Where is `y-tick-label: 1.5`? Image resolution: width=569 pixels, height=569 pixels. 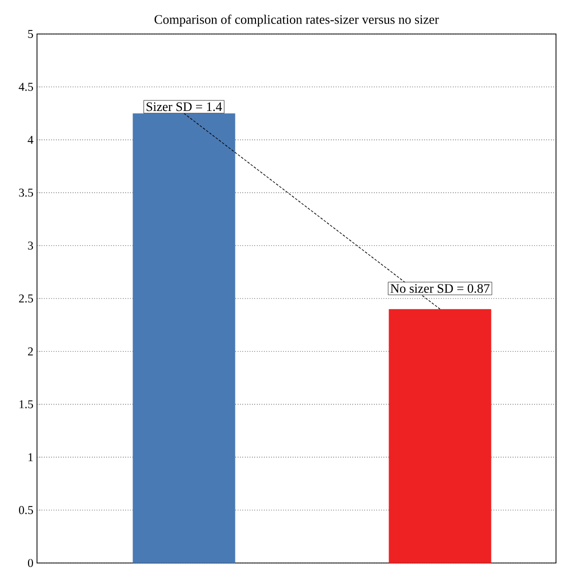
y-tick-label: 1.5 is located at coordinates (27, 404).